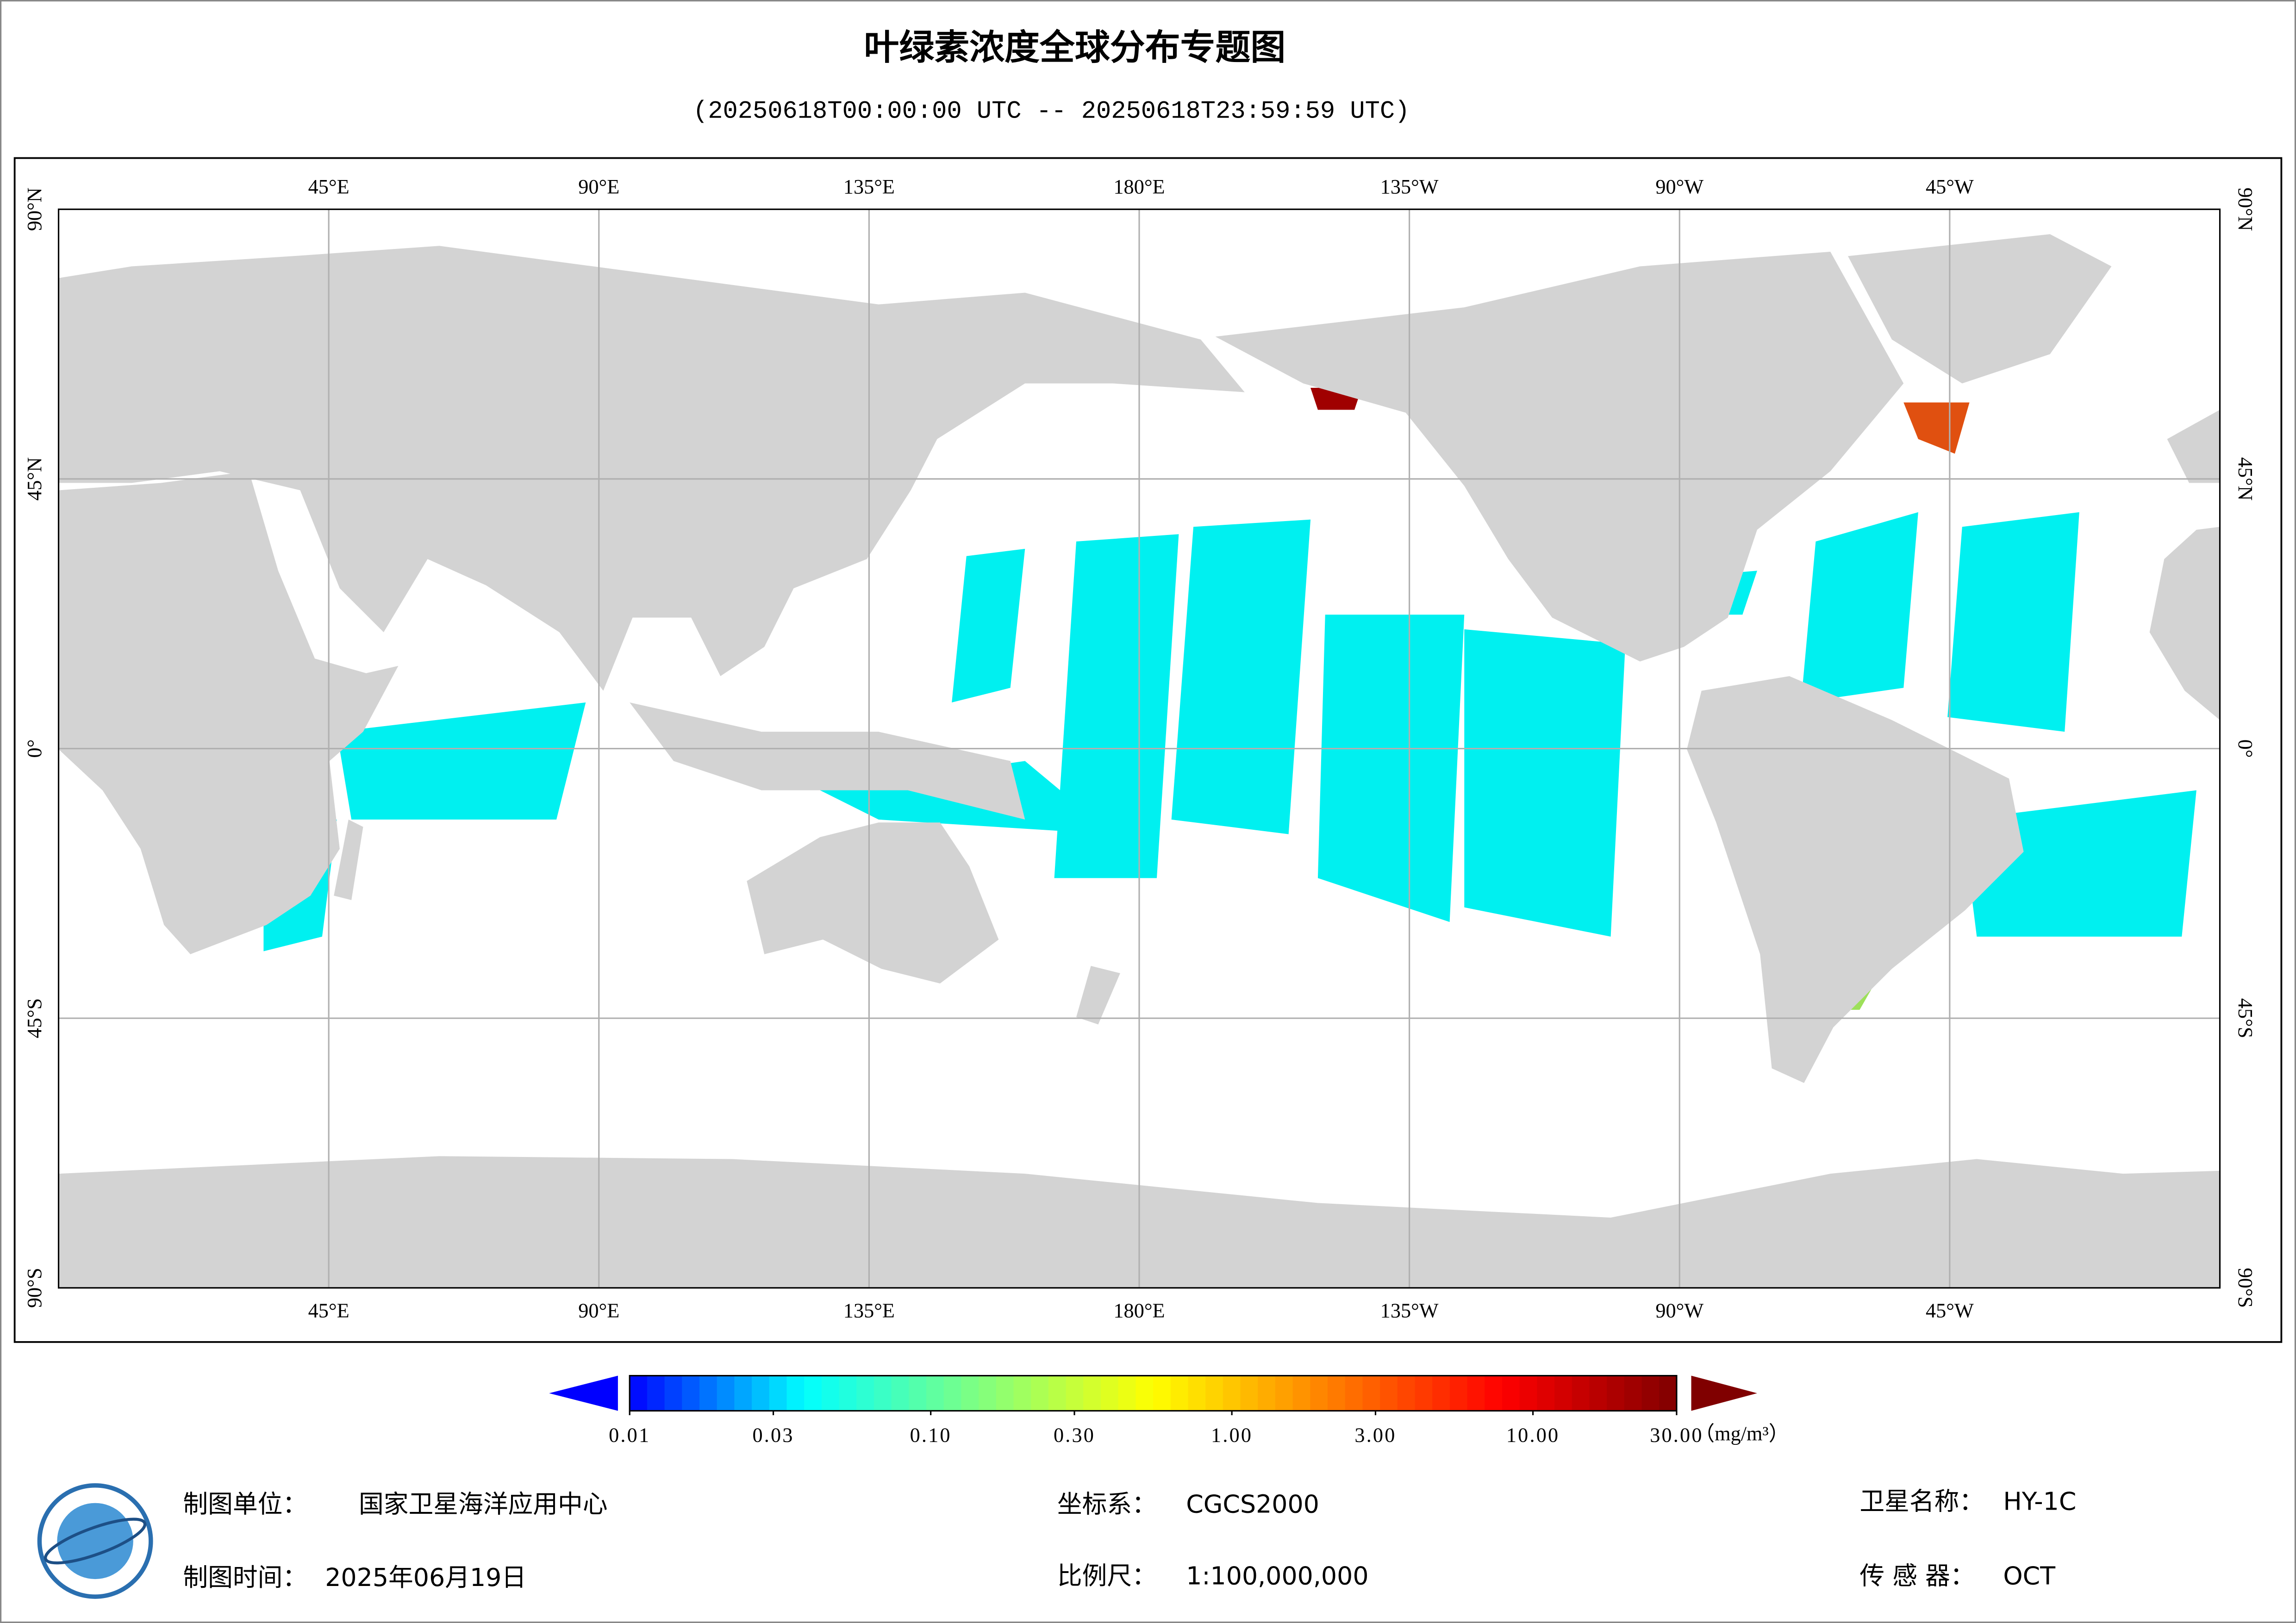  Describe the element at coordinates (773, 1435) in the screenshot. I see `colorbar-tick-label: 0.03` at that location.